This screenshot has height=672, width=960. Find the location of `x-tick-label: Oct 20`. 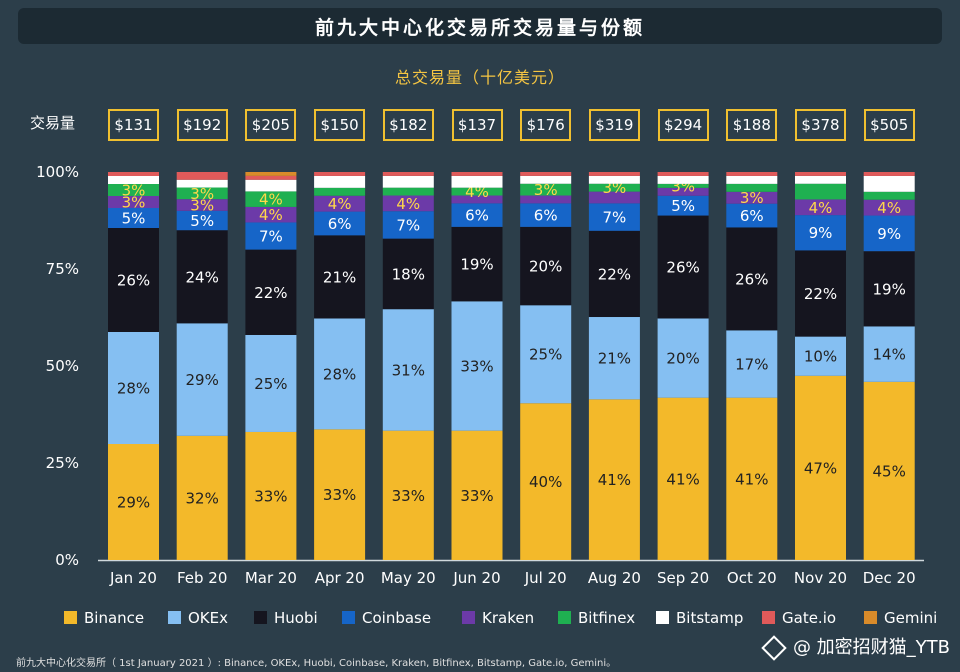

x-tick-label: Oct 20 is located at coordinates (752, 578).